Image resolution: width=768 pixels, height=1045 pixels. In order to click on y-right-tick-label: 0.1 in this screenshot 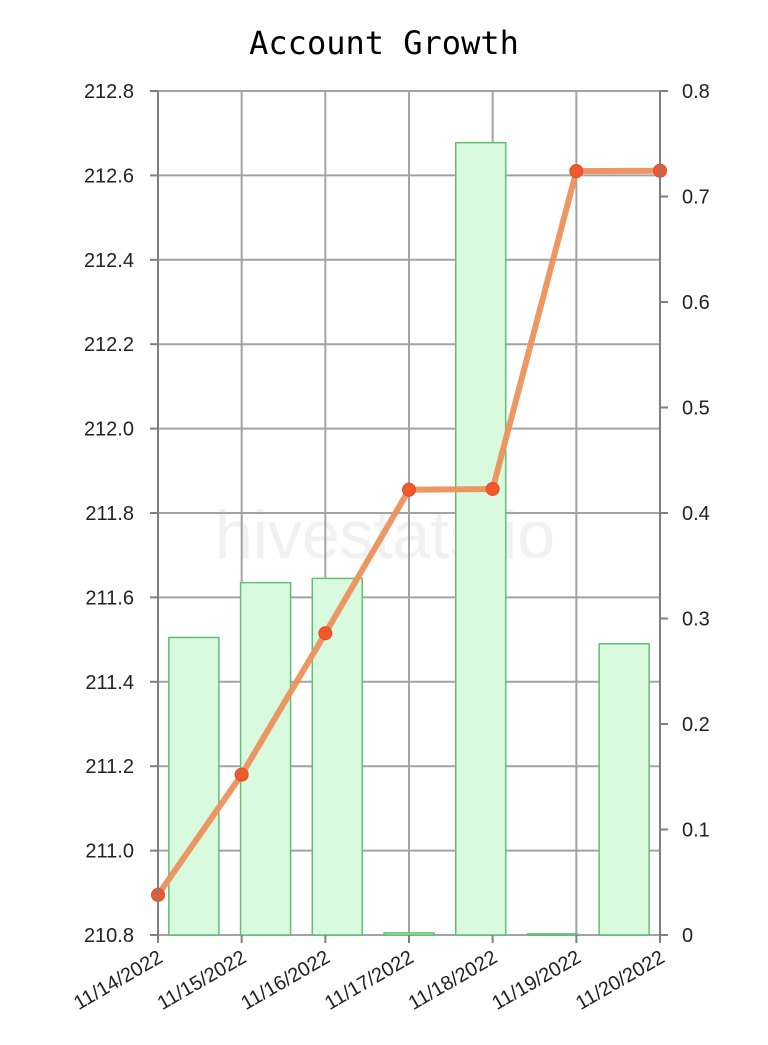, I will do `click(696, 831)`.